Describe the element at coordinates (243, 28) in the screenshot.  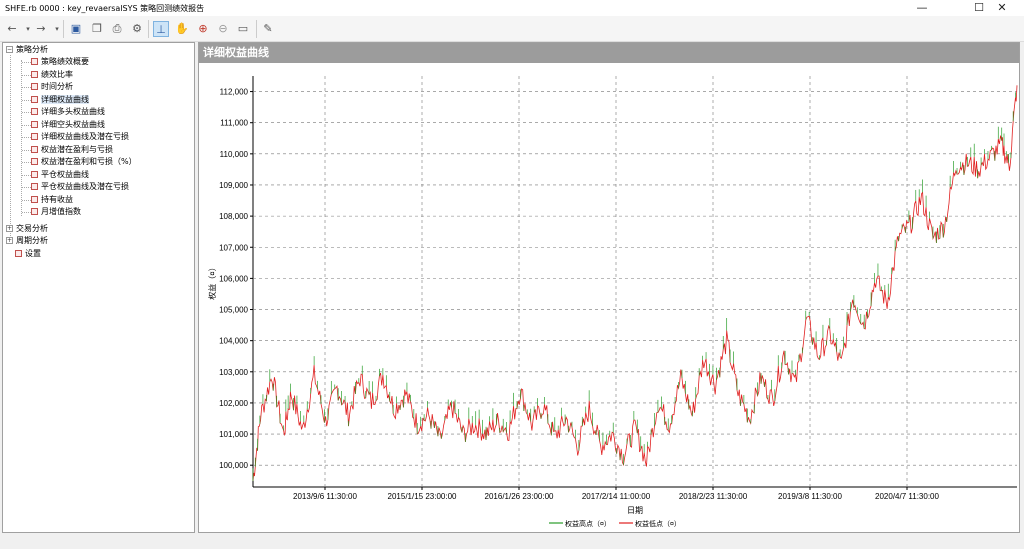
I see `fit-window-icon: ▭` at that location.